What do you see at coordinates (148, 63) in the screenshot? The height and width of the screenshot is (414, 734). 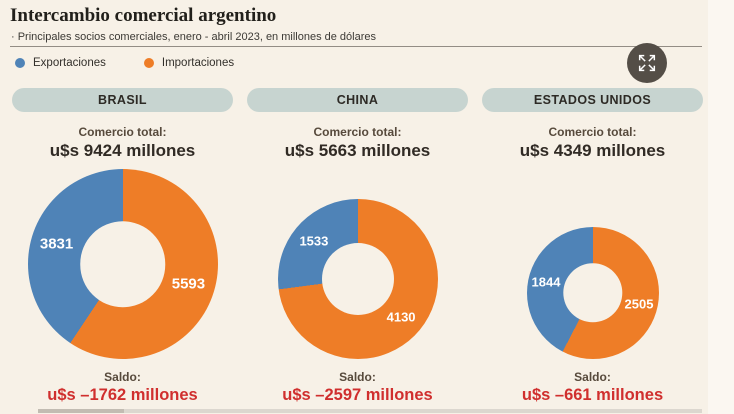 I see `importaciones-dot-icon` at bounding box center [148, 63].